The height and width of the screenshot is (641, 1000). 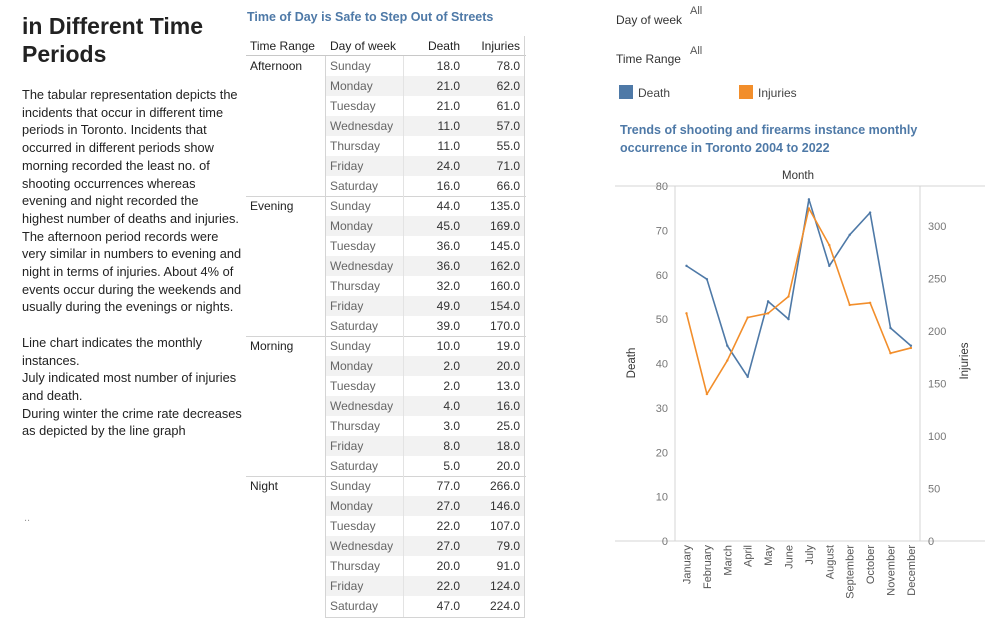 I want to click on table-row: Thursday 20.0 91.0, so click(x=425, y=566).